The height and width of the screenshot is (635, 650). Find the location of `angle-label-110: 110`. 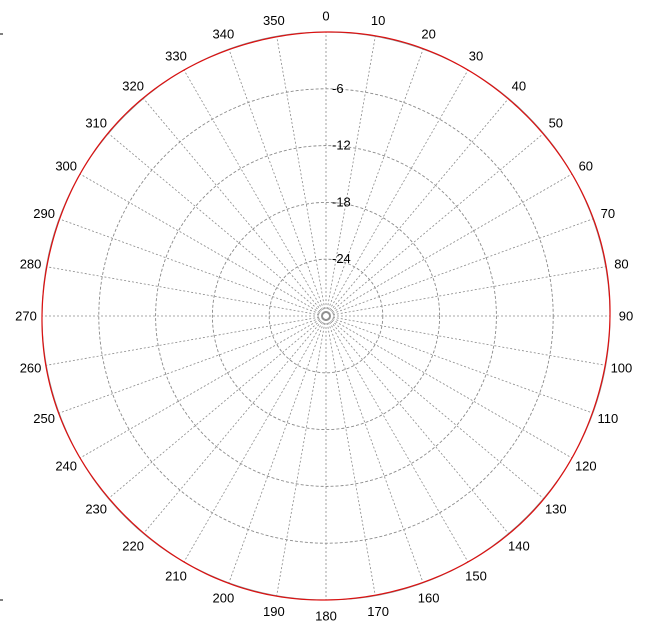

angle-label-110: 110 is located at coordinates (608, 418).